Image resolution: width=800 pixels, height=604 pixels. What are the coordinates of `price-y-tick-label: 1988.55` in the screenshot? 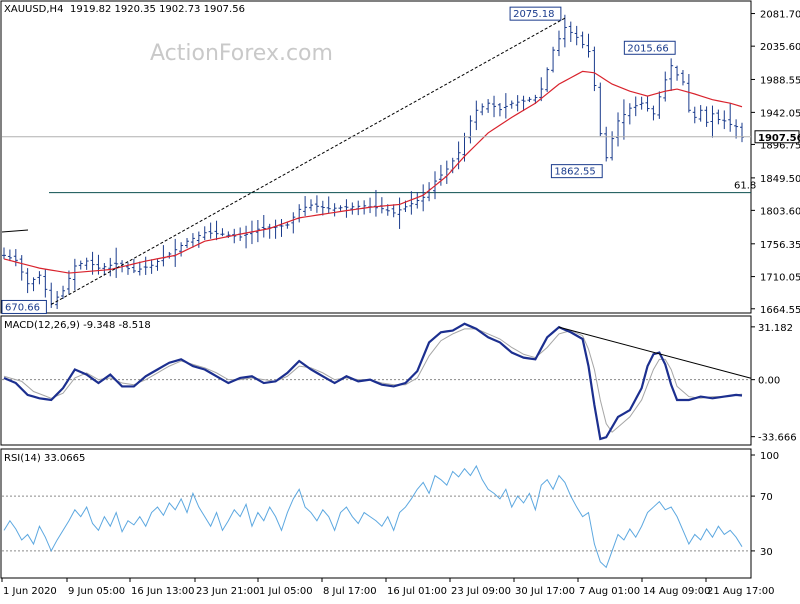 It's located at (780, 80).